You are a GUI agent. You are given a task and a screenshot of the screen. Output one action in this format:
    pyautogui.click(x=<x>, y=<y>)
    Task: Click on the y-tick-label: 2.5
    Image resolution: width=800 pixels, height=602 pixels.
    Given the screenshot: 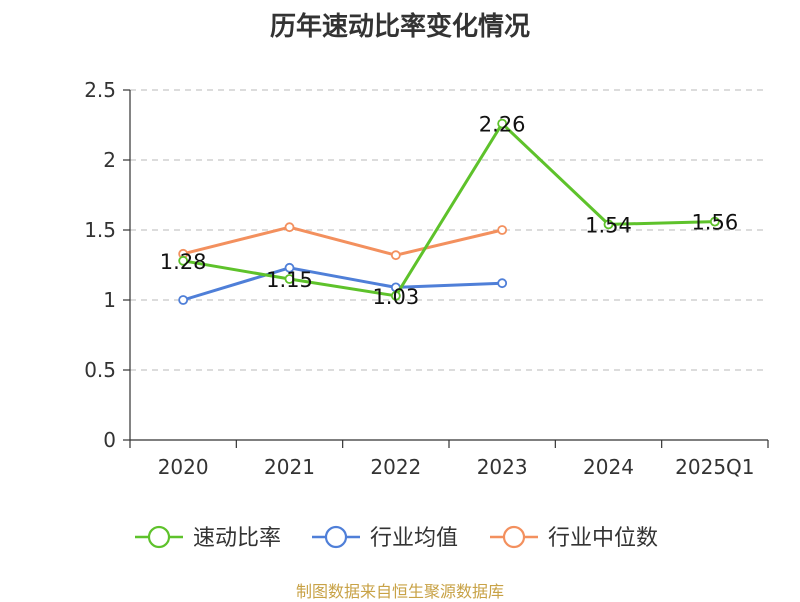 What is the action you would take?
    pyautogui.click(x=100, y=90)
    